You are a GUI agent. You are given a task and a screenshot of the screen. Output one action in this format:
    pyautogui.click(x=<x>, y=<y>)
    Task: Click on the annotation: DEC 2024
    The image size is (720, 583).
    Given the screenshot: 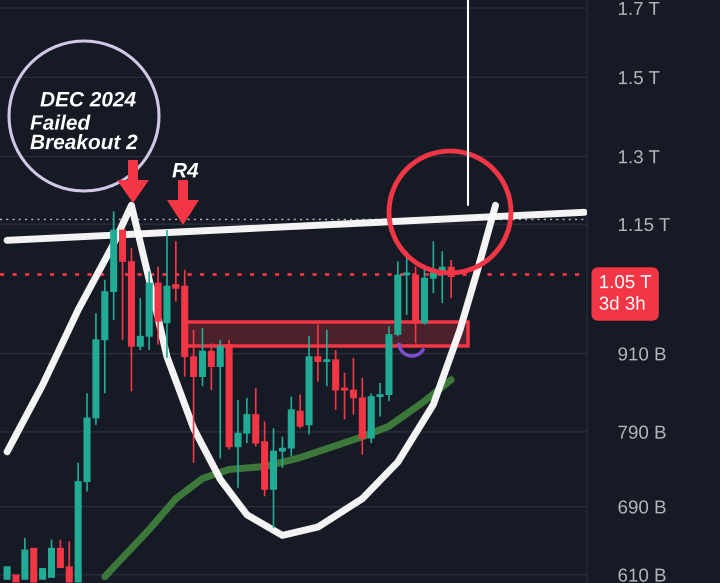 What is the action you would take?
    pyautogui.click(x=88, y=99)
    